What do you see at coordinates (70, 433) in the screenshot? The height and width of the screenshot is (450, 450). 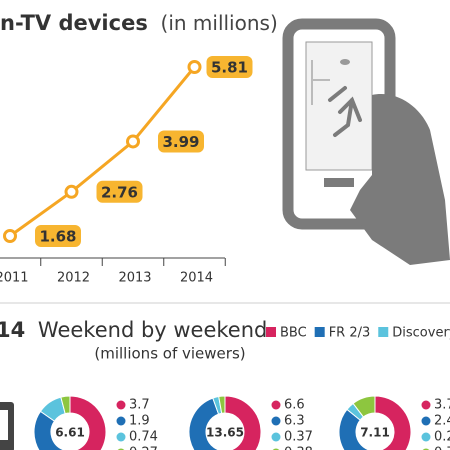 I see `donut-total: 6.61` at bounding box center [70, 433].